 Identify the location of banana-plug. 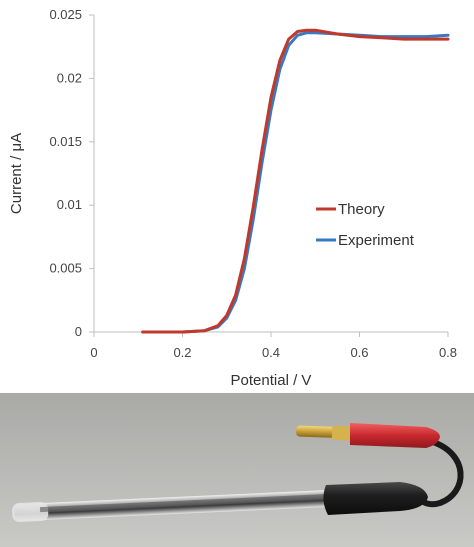
(367, 435).